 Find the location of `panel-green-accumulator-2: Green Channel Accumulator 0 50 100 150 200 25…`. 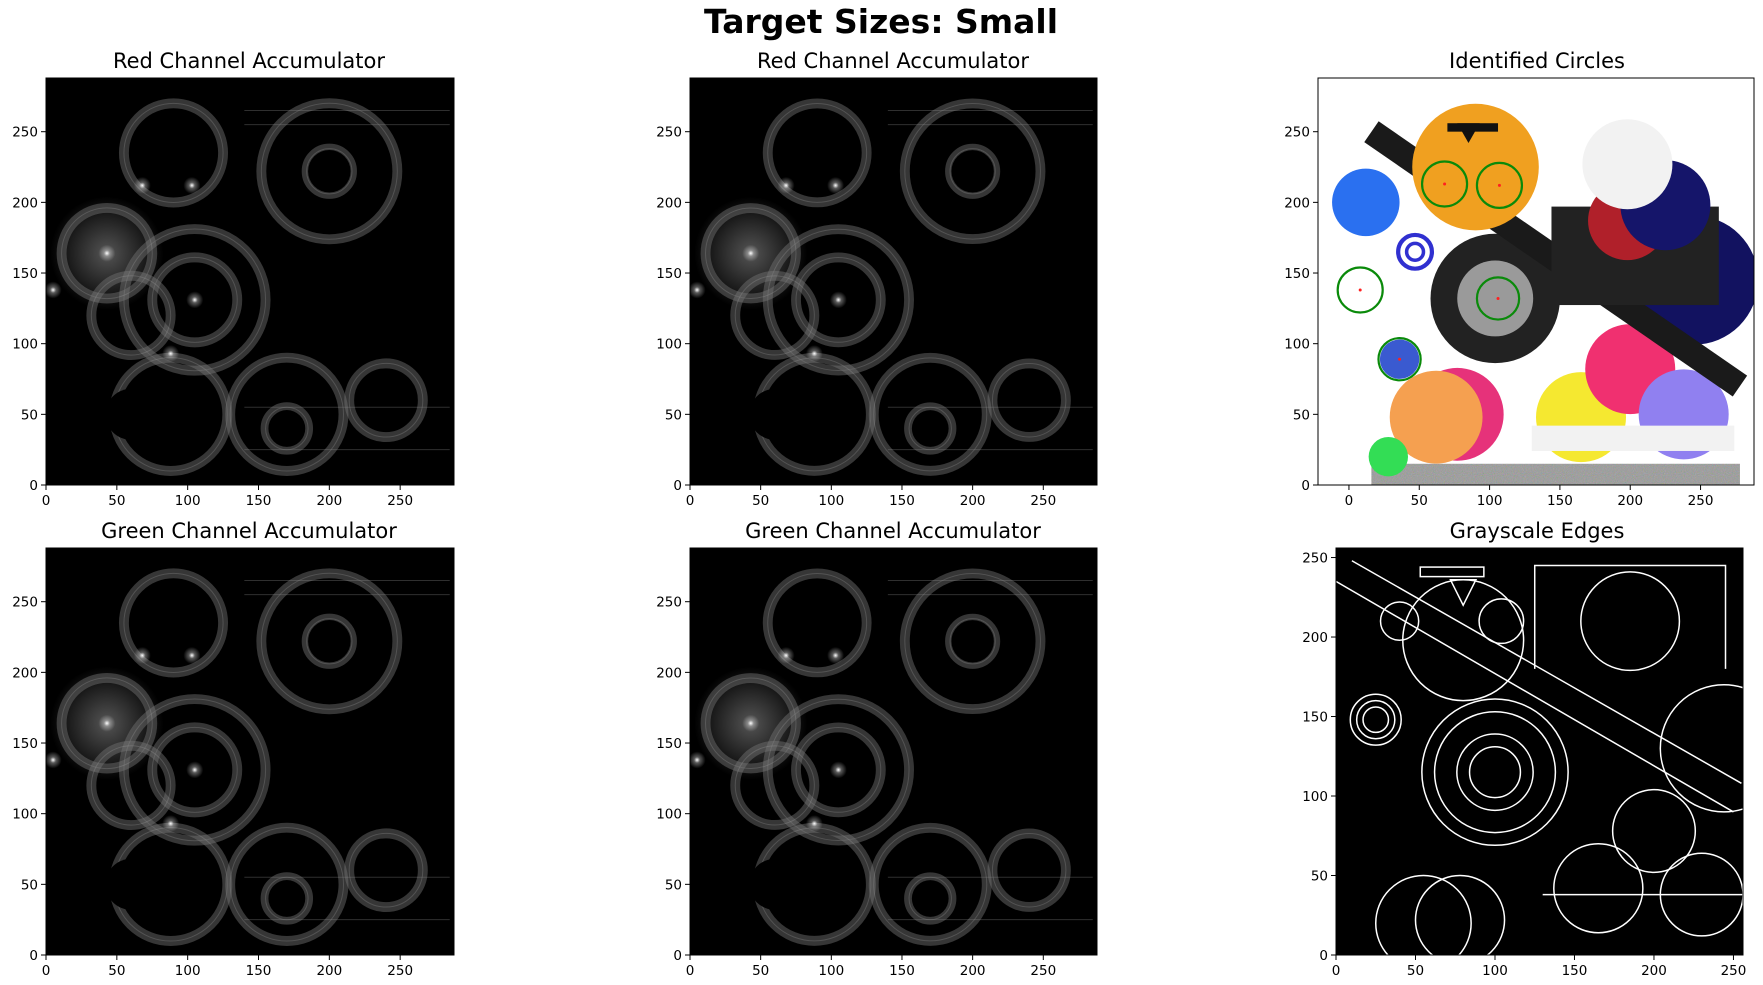

panel-green-accumulator-2: Green Channel Accumulator 0 50 100 150 200 25… is located at coordinates (877, 749).